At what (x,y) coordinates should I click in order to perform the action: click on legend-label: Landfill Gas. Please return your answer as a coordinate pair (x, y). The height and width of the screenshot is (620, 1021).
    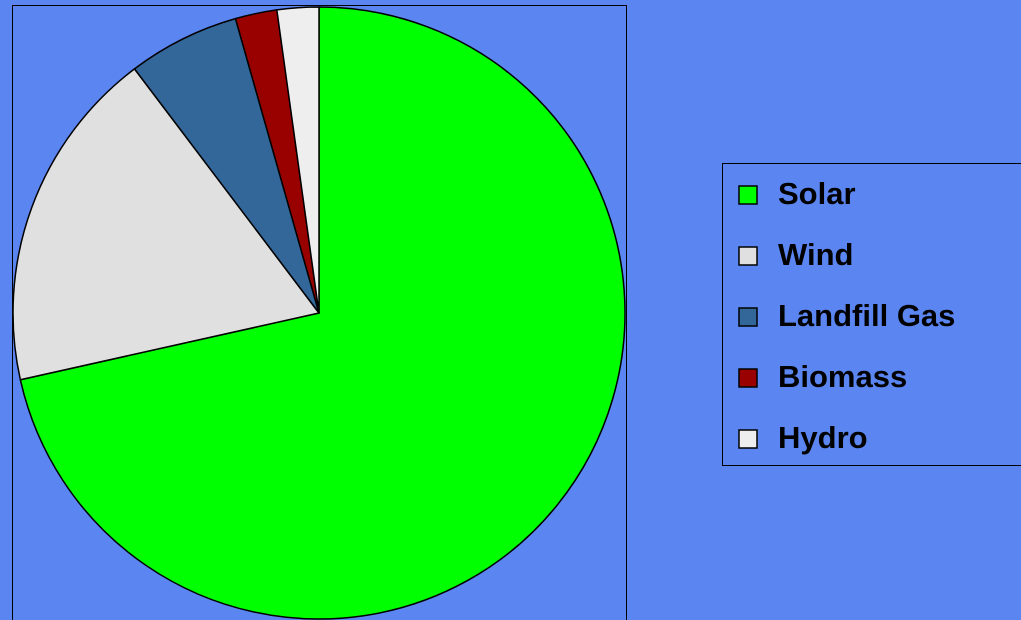
    Looking at the image, I should click on (866, 315).